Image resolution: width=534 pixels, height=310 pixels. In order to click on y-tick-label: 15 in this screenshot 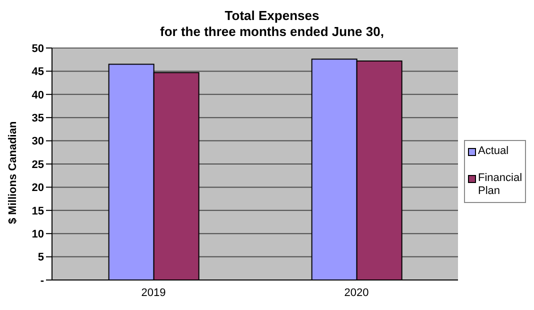, I will do `click(38, 211)`.